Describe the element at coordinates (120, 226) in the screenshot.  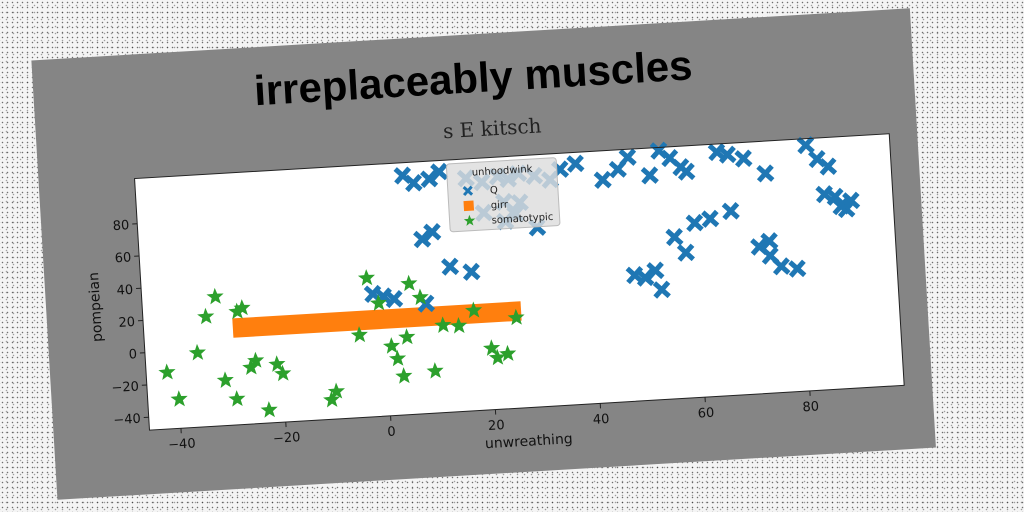
I see `y-tick-label: 80` at that location.